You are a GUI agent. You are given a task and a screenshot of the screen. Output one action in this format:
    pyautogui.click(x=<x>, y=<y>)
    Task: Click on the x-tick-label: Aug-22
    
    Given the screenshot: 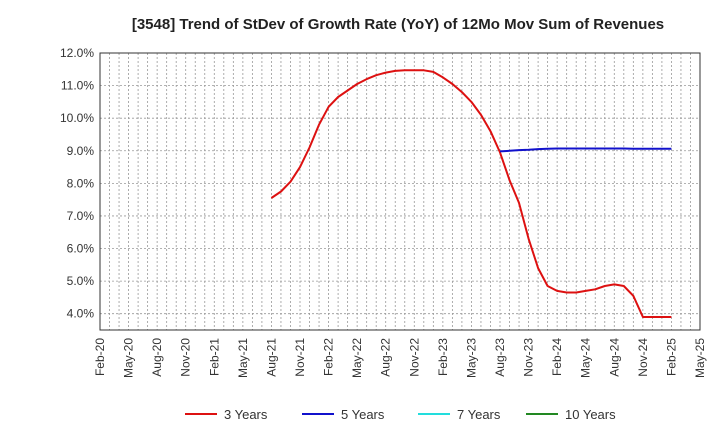 What is the action you would take?
    pyautogui.click(x=386, y=357)
    